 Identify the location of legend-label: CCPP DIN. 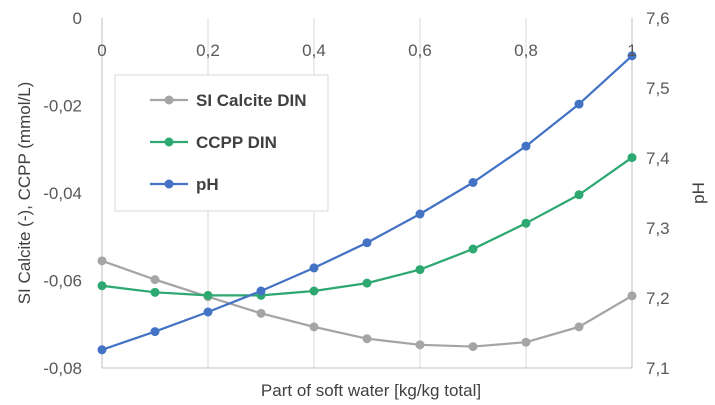
(236, 142).